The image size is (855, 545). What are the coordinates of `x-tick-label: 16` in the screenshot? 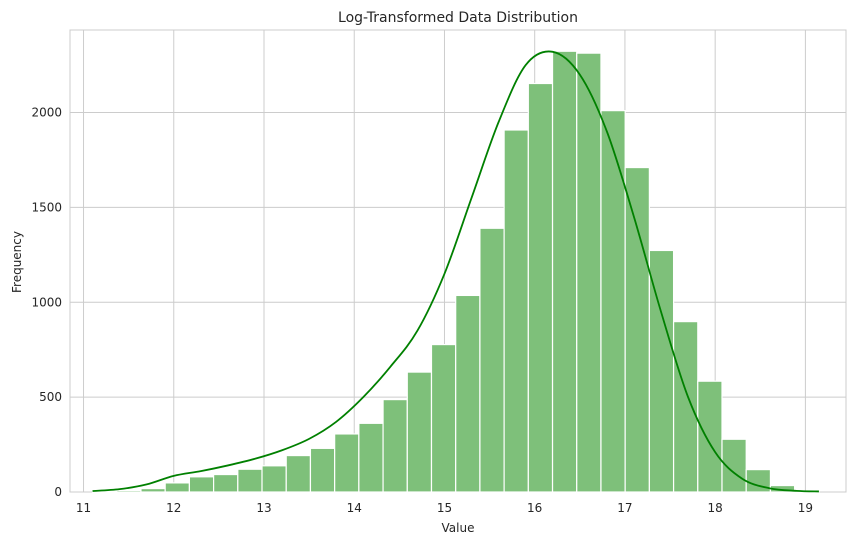 It's located at (534, 508).